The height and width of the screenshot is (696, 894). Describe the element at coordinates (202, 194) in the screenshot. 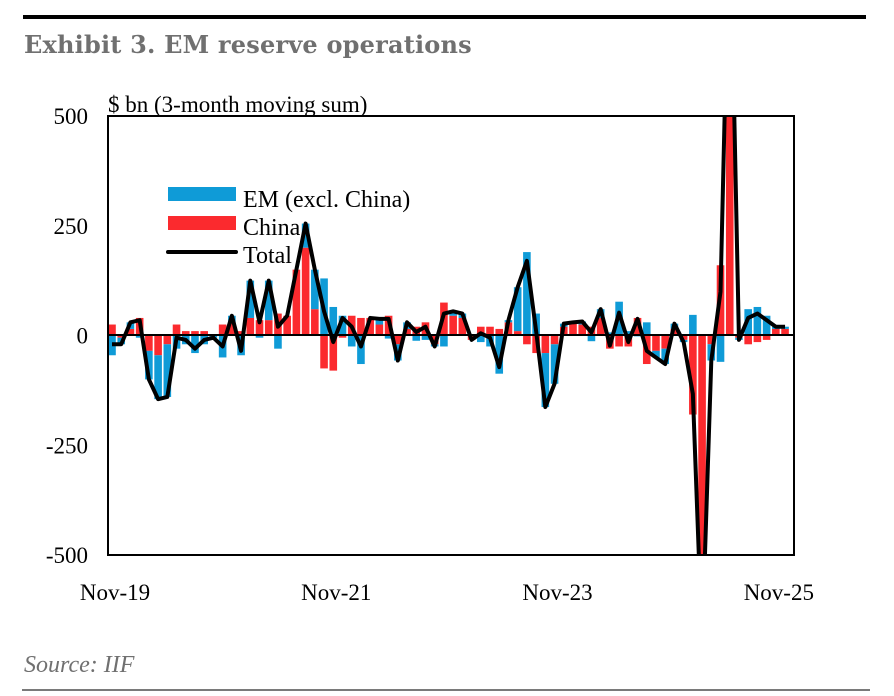

I see `legend-swatch-em` at that location.